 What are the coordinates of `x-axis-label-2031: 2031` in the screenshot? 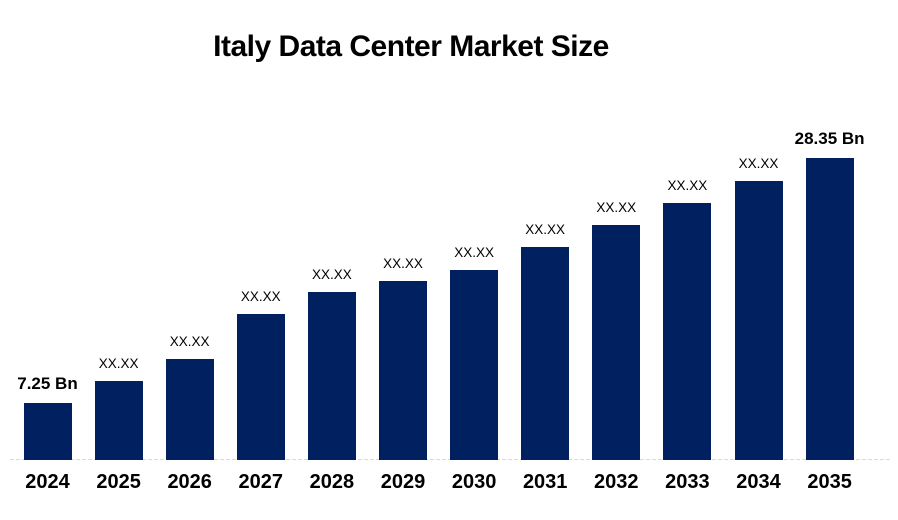 It's located at (545, 482).